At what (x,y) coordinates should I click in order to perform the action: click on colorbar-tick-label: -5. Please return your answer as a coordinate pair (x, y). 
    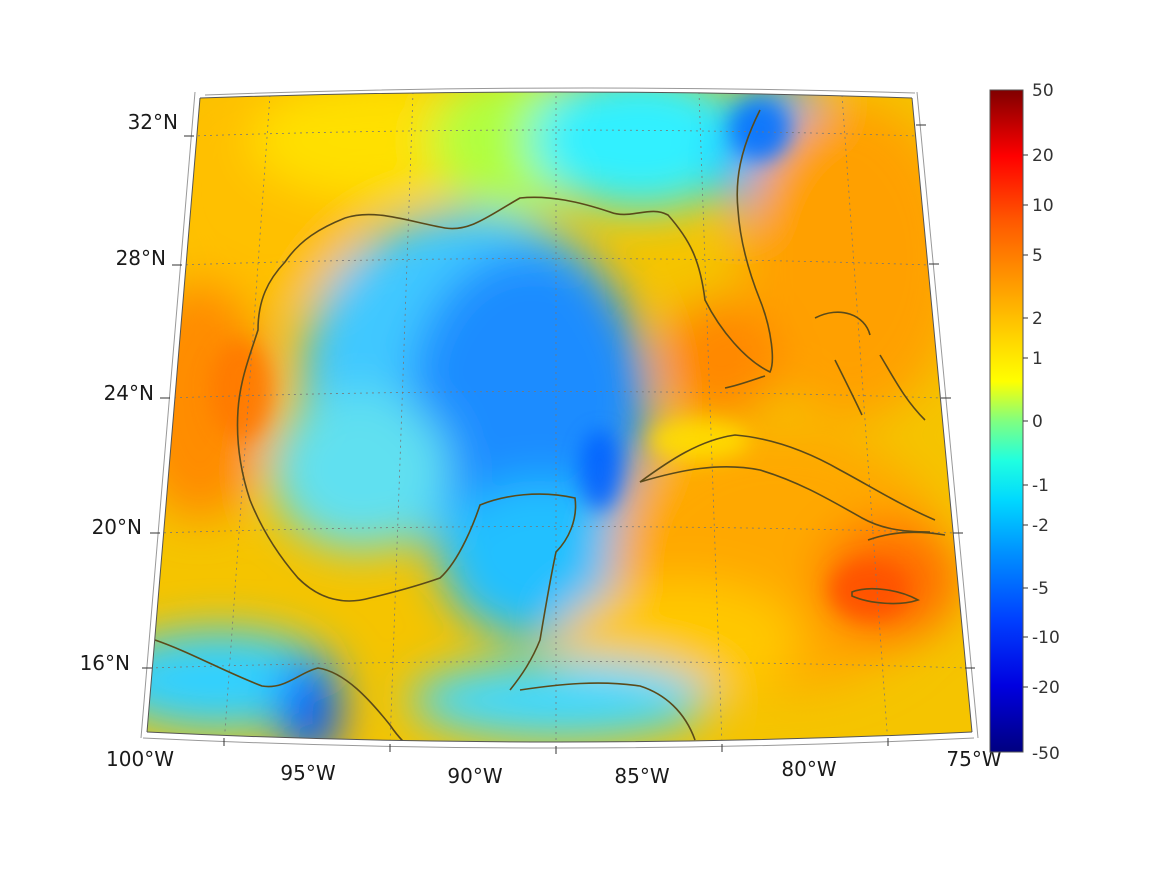
    Looking at the image, I should click on (1040, 589).